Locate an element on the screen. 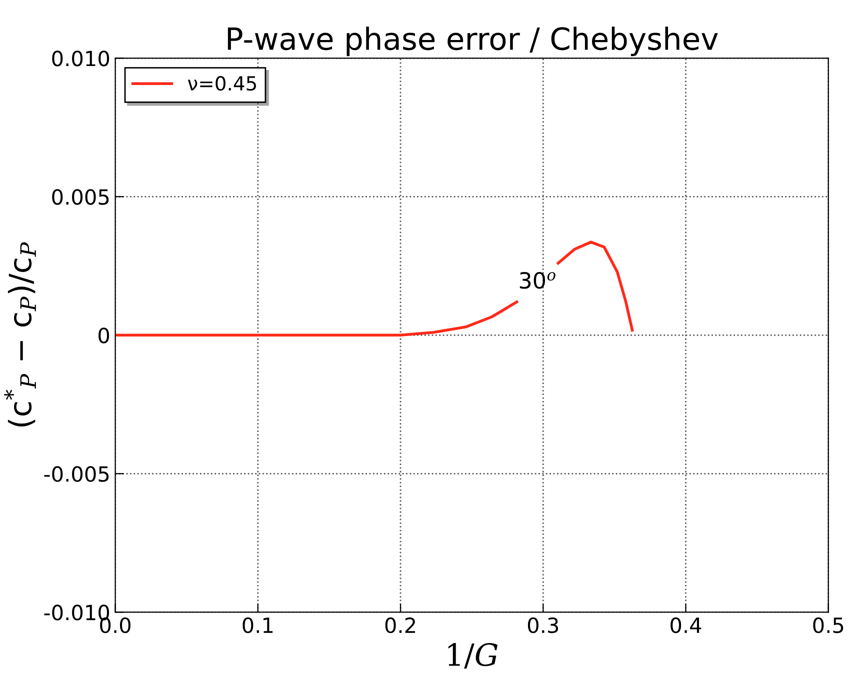  y-tick-label: 0.010 is located at coordinates (81, 58).